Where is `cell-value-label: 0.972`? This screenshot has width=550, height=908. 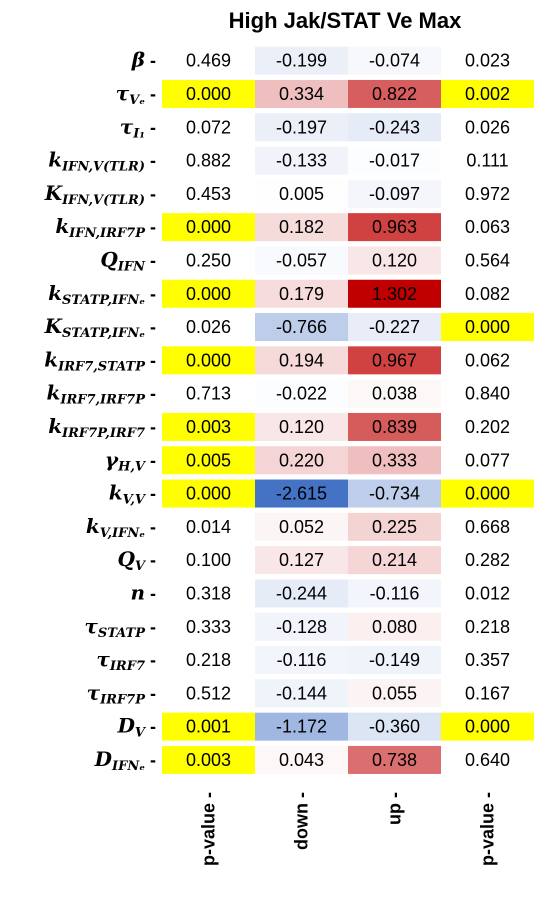
cell-value-label: 0.972 is located at coordinates (487, 194).